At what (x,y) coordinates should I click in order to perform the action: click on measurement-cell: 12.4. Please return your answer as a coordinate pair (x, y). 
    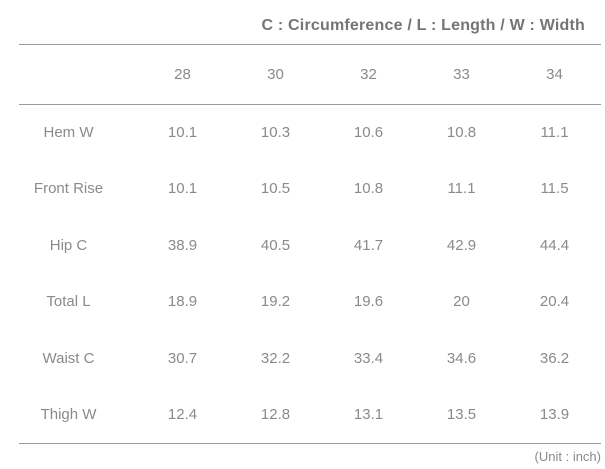
    Looking at the image, I should click on (182, 415).